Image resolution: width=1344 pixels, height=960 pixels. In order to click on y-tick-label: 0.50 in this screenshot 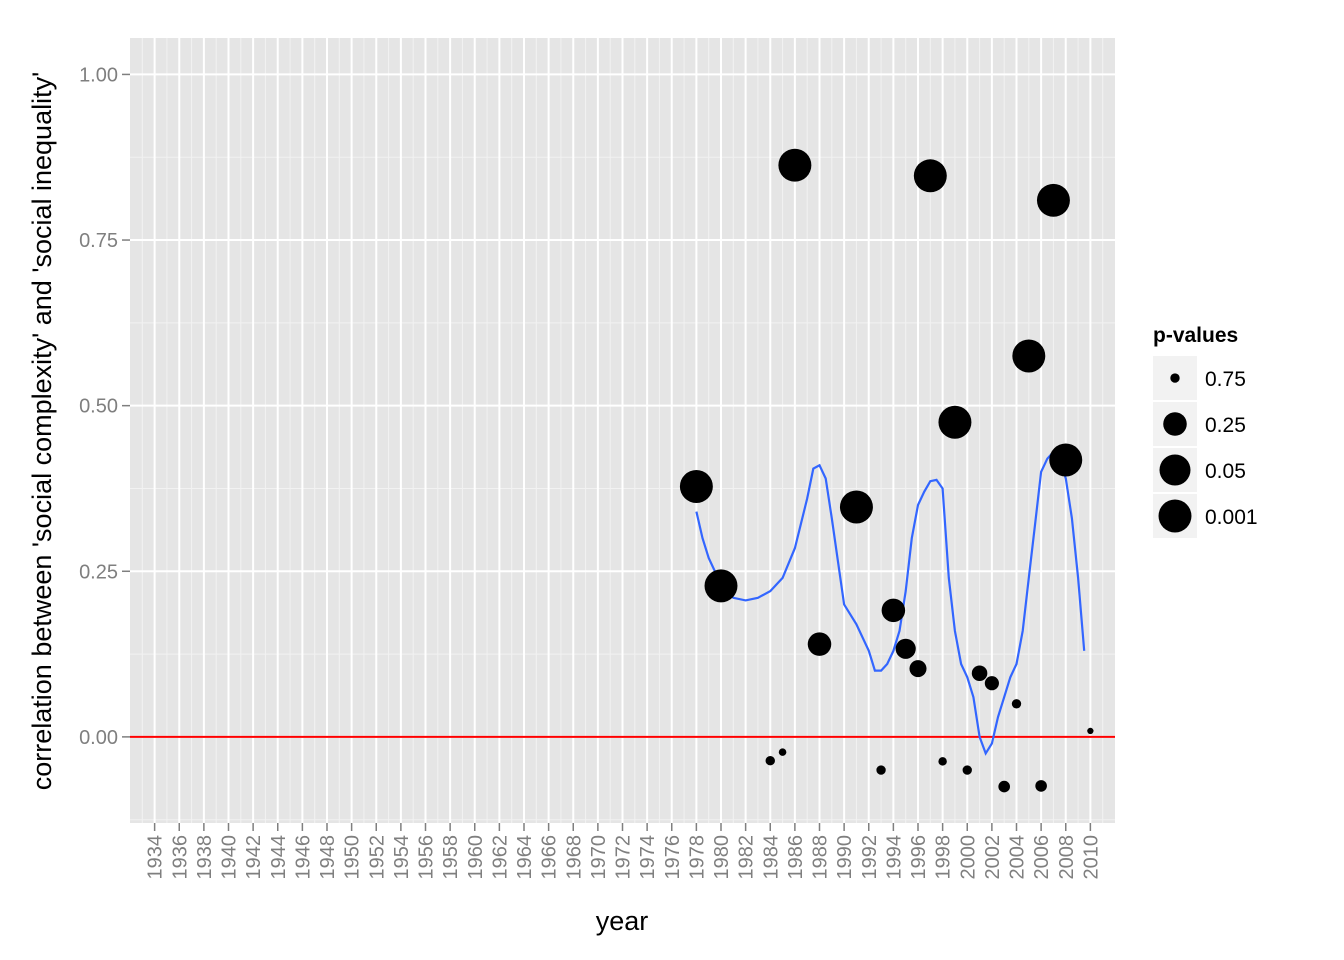, I will do `click(98, 407)`.